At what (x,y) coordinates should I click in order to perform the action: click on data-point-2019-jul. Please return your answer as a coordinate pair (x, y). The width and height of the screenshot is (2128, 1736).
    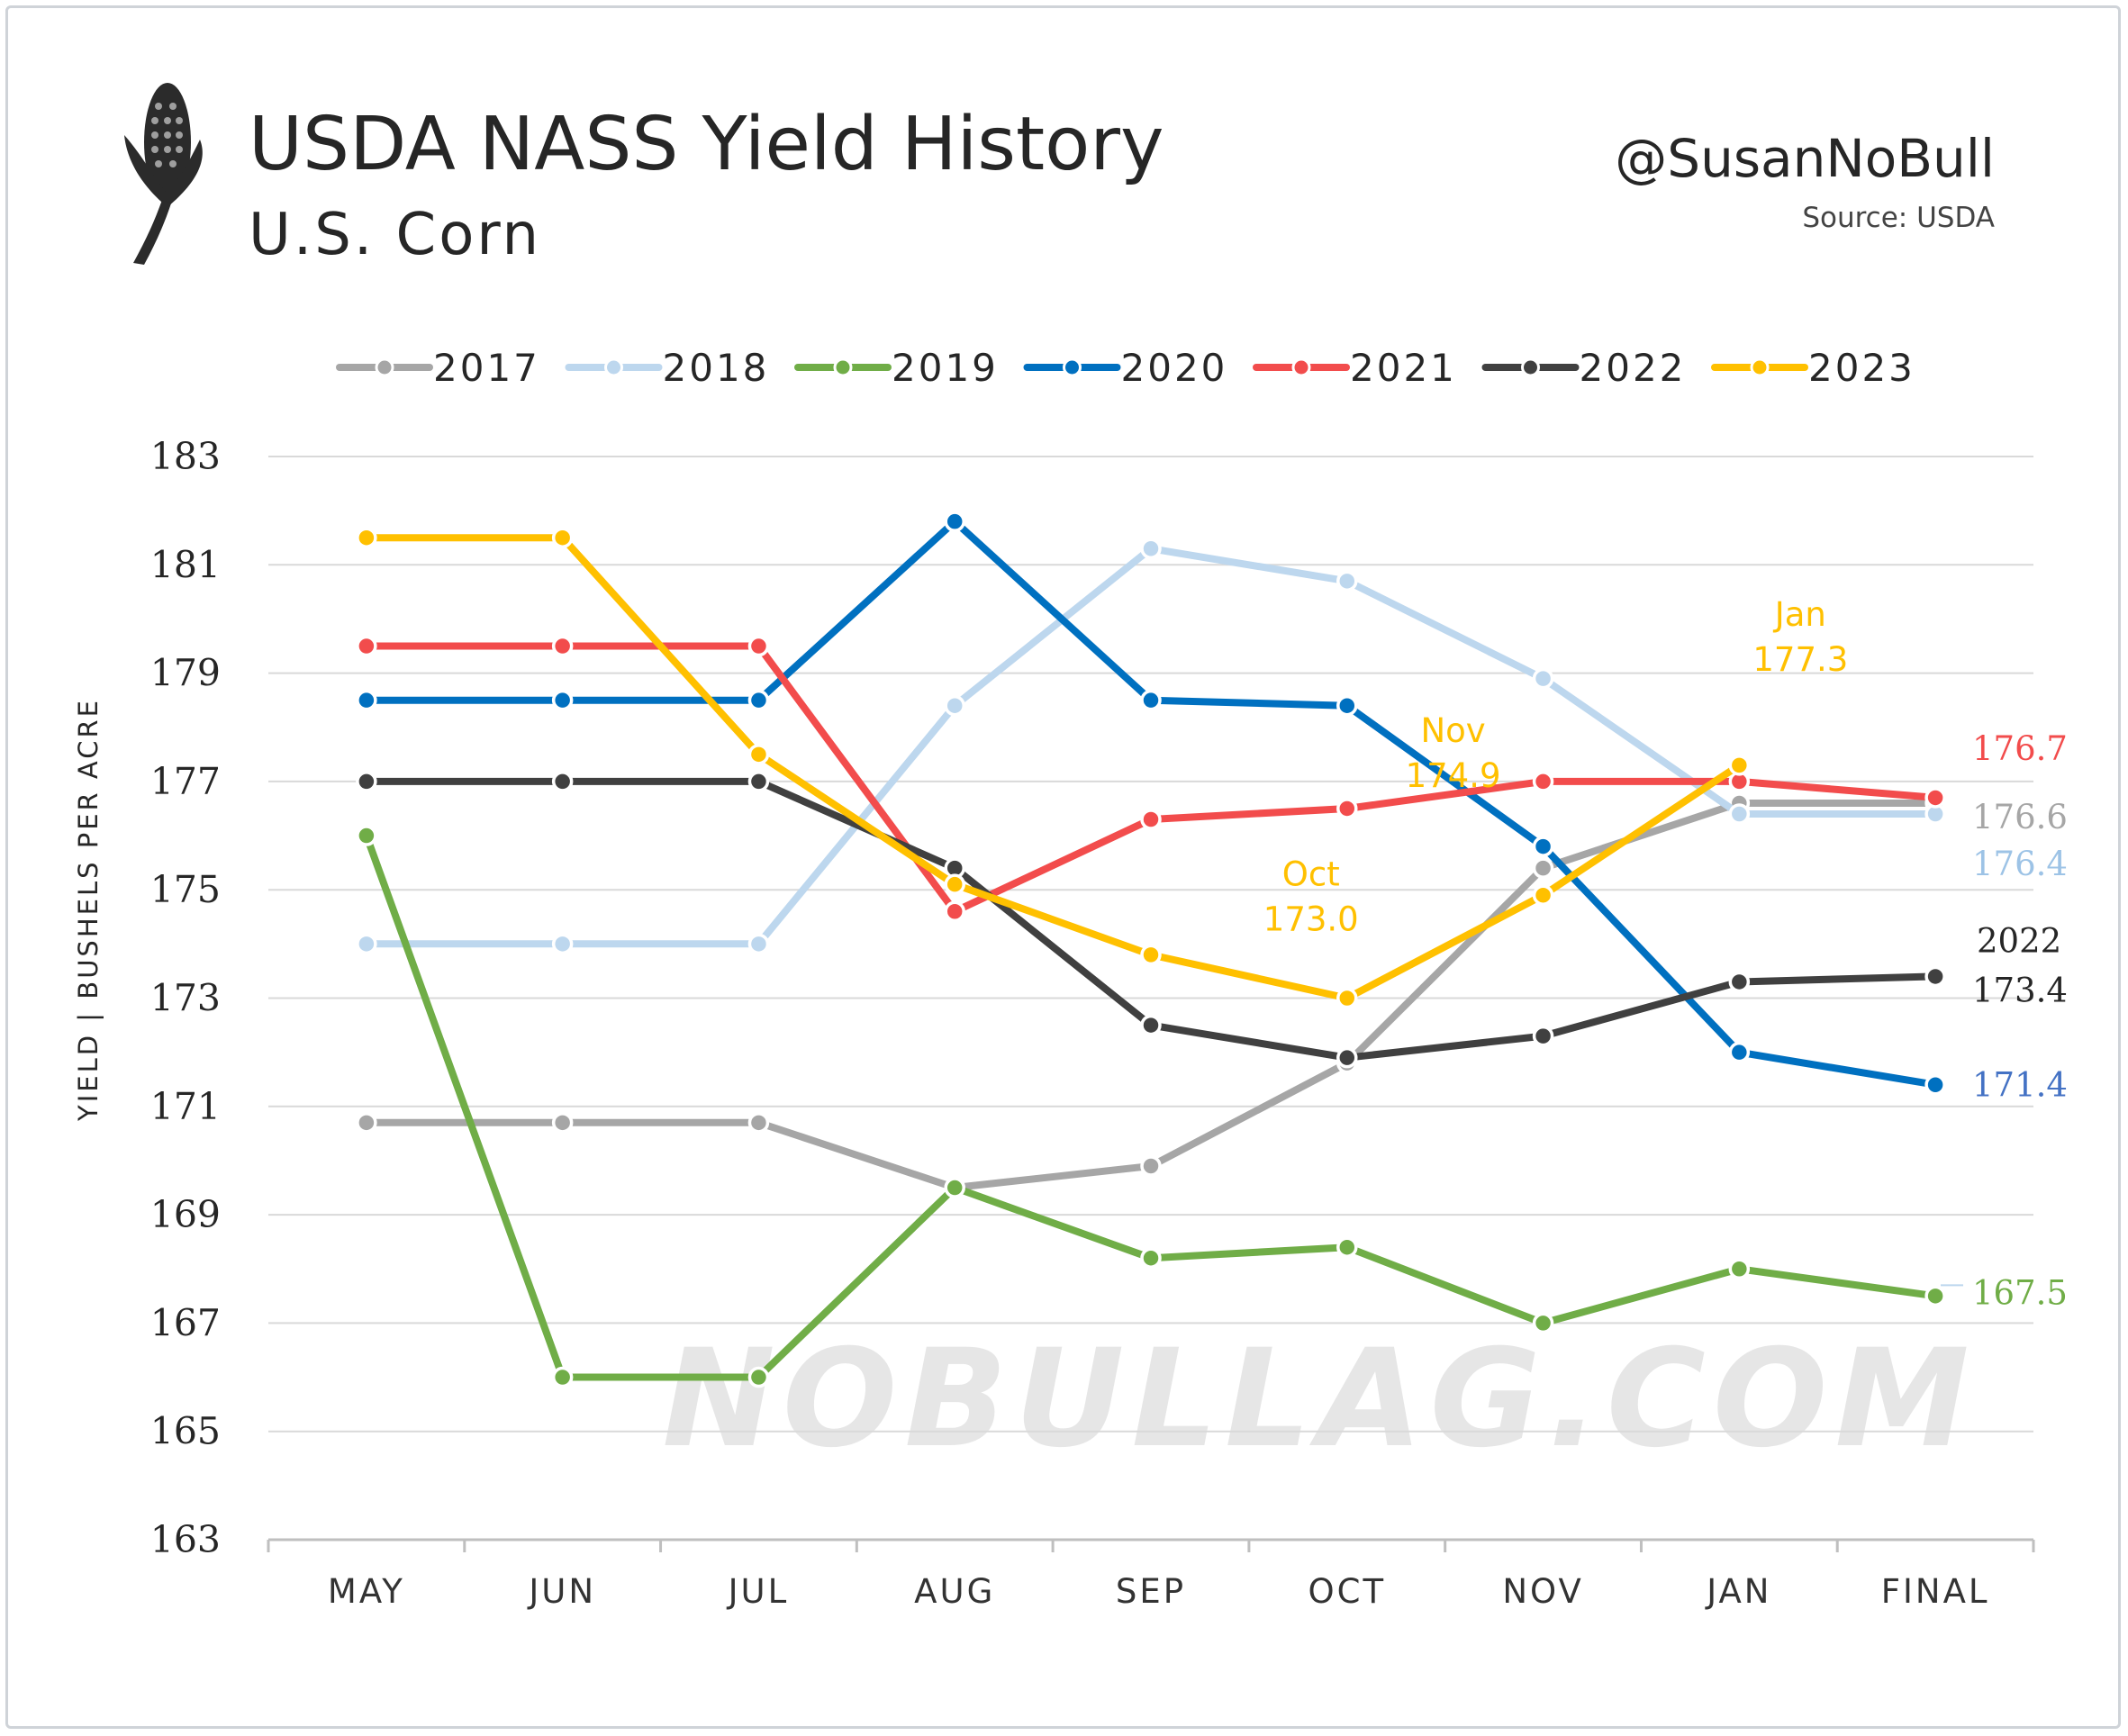
    Looking at the image, I should click on (758, 1377).